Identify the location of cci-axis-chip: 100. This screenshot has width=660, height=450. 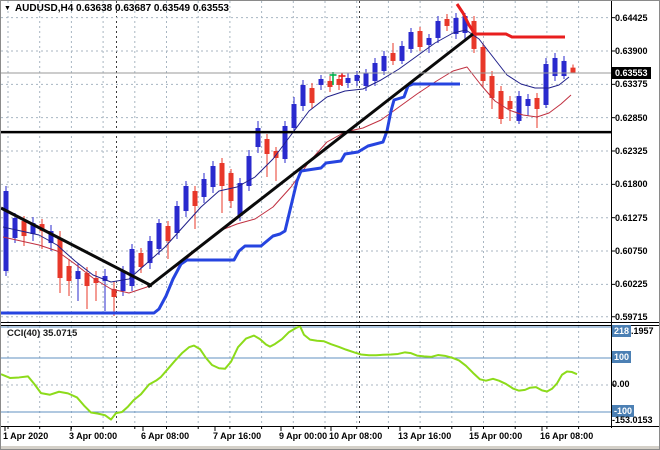
(622, 357).